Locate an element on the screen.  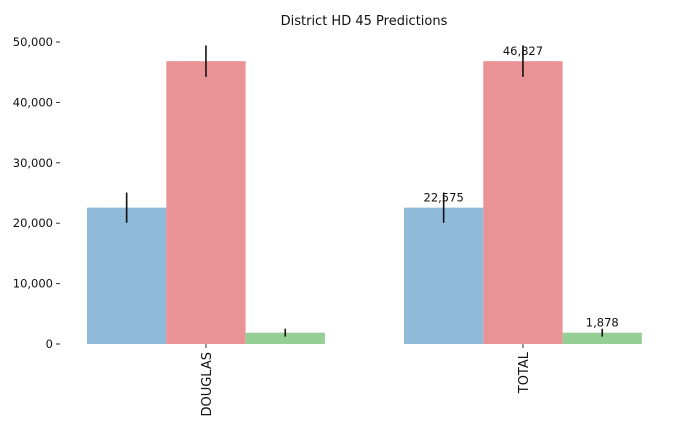
y-tick-label: 40,000 is located at coordinates (33, 102).